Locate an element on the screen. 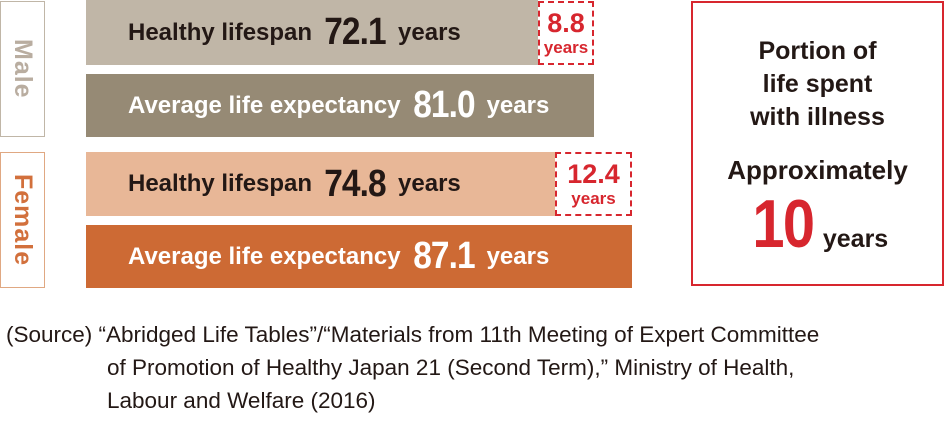 Image resolution: width=945 pixels, height=425 pixels. difference-value: 12.4 is located at coordinates (593, 174).